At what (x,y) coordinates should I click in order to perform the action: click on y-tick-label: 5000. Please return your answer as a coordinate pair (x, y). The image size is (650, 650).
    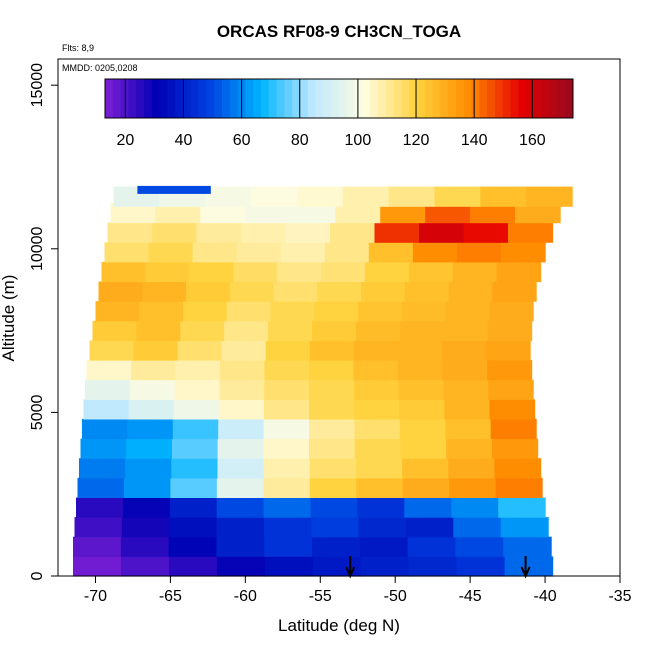
    Looking at the image, I should click on (37, 412).